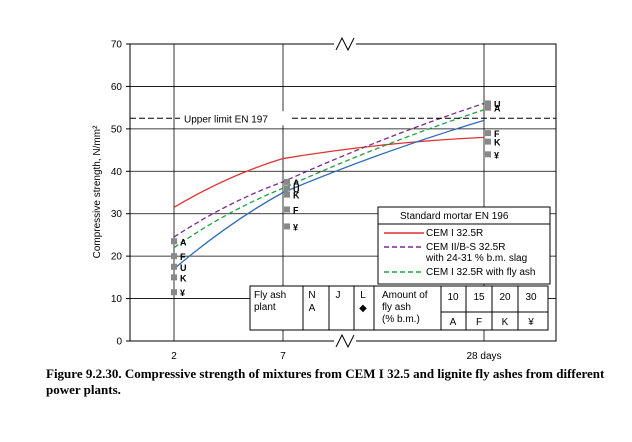 This screenshot has height=442, width=632. Describe the element at coordinates (345, 341) in the screenshot. I see `axis-break-bottom` at that location.